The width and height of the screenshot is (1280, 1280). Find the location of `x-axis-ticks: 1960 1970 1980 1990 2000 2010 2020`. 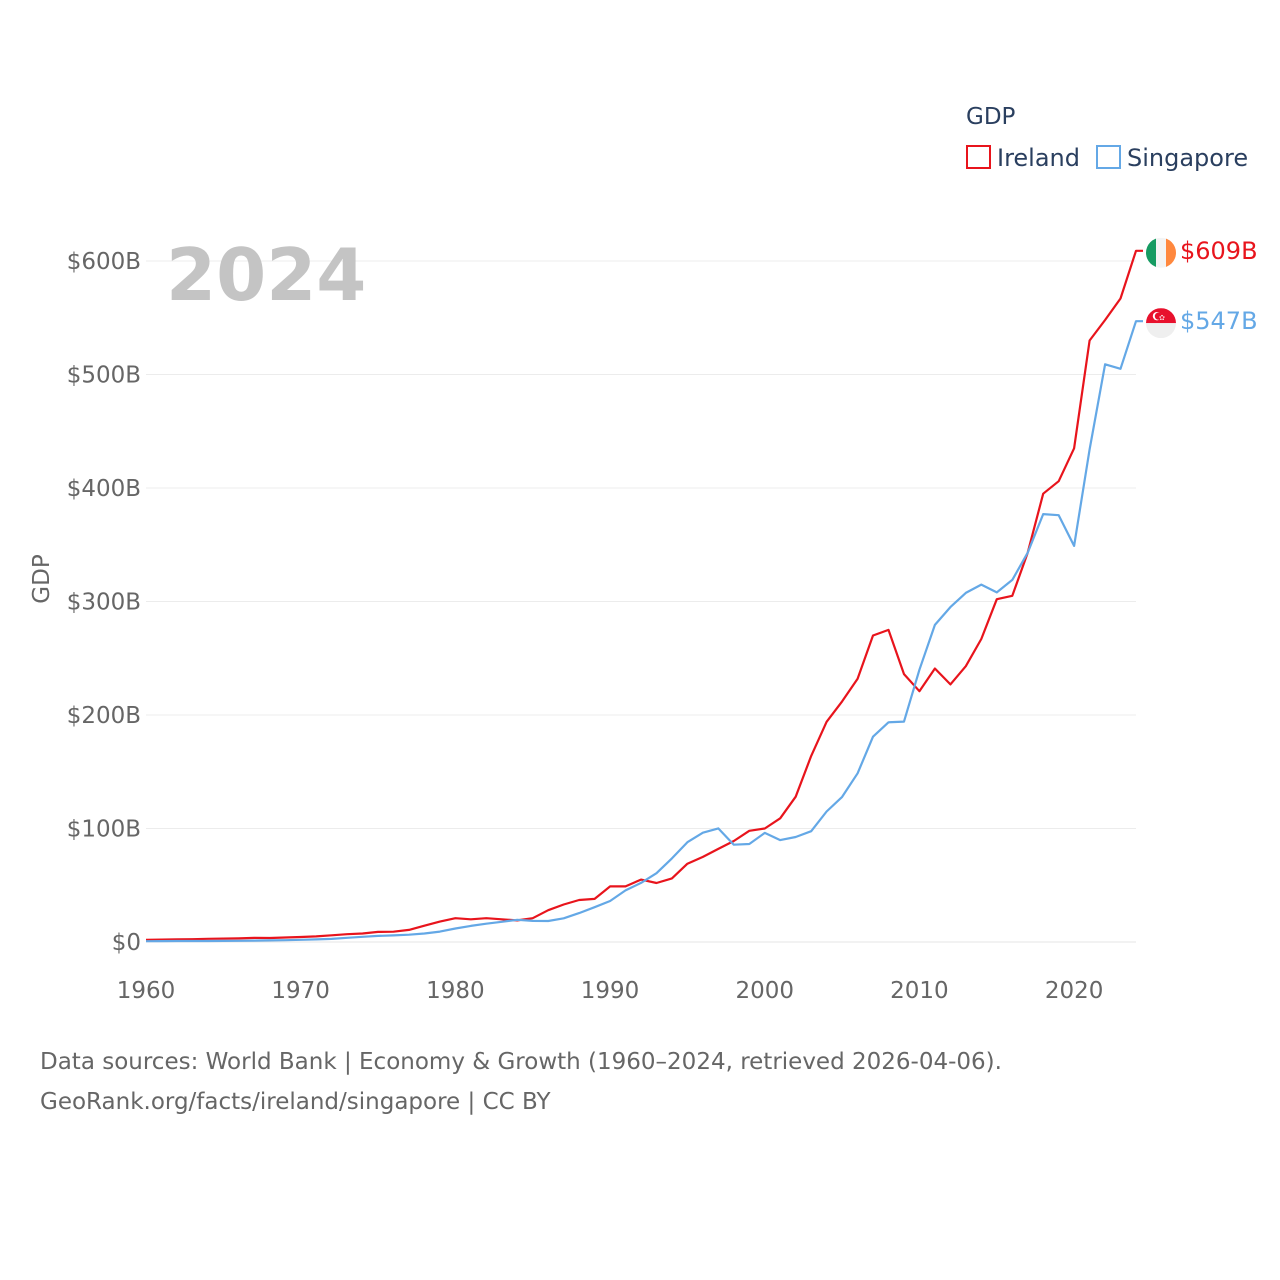

x-axis-ticks: 1960 1970 1980 1990 2000 2010 2020 is located at coordinates (610, 991).